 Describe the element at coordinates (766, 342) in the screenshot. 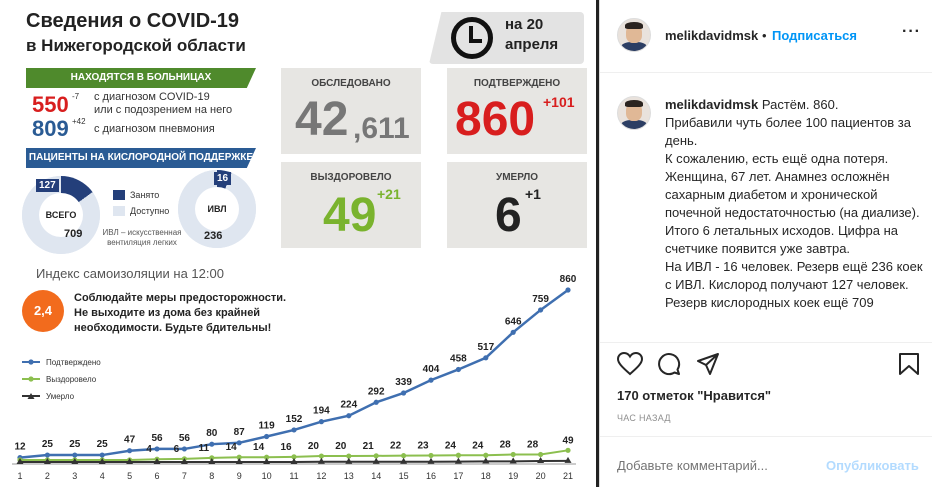

I see `actions-divider` at that location.